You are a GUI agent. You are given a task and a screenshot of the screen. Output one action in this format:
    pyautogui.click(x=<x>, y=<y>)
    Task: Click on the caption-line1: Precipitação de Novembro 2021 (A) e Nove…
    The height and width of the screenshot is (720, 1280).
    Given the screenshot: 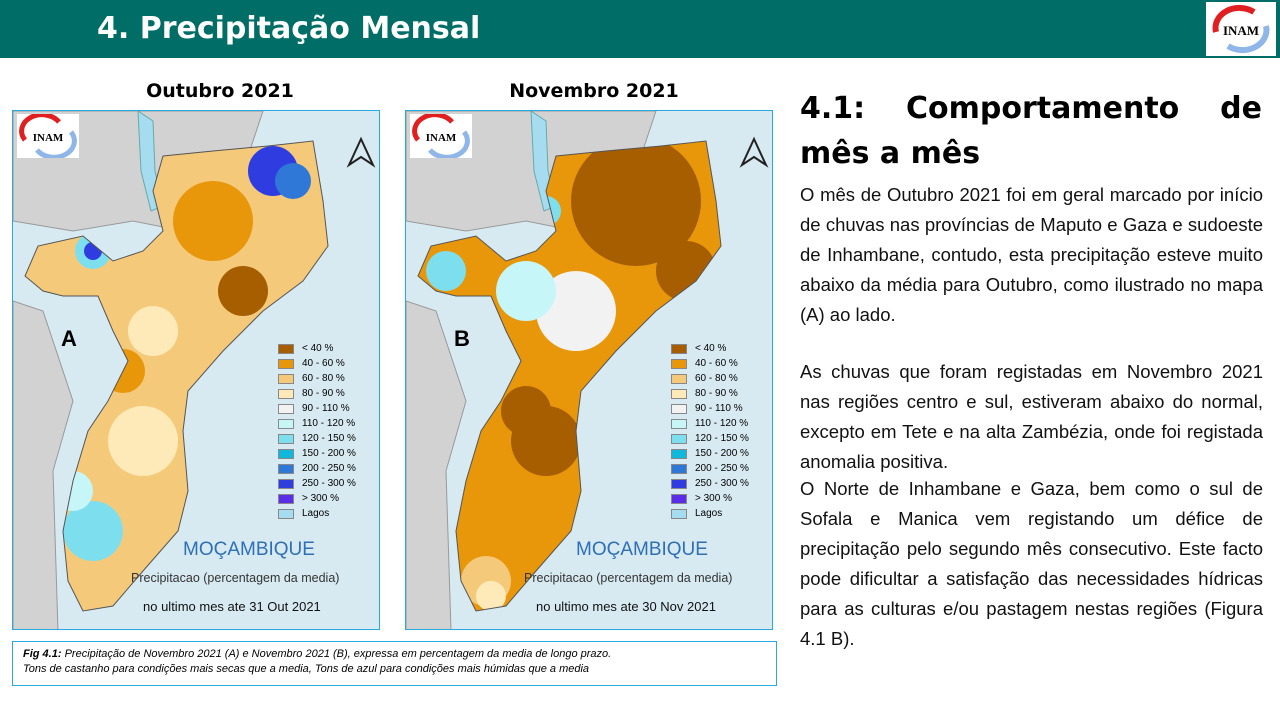 What is the action you would take?
    pyautogui.click(x=336, y=654)
    